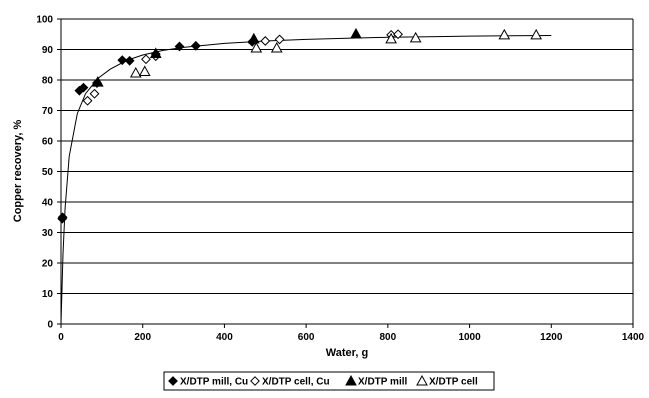  What do you see at coordinates (306, 337) in the screenshot?
I see `x-tick-label: 600` at bounding box center [306, 337].